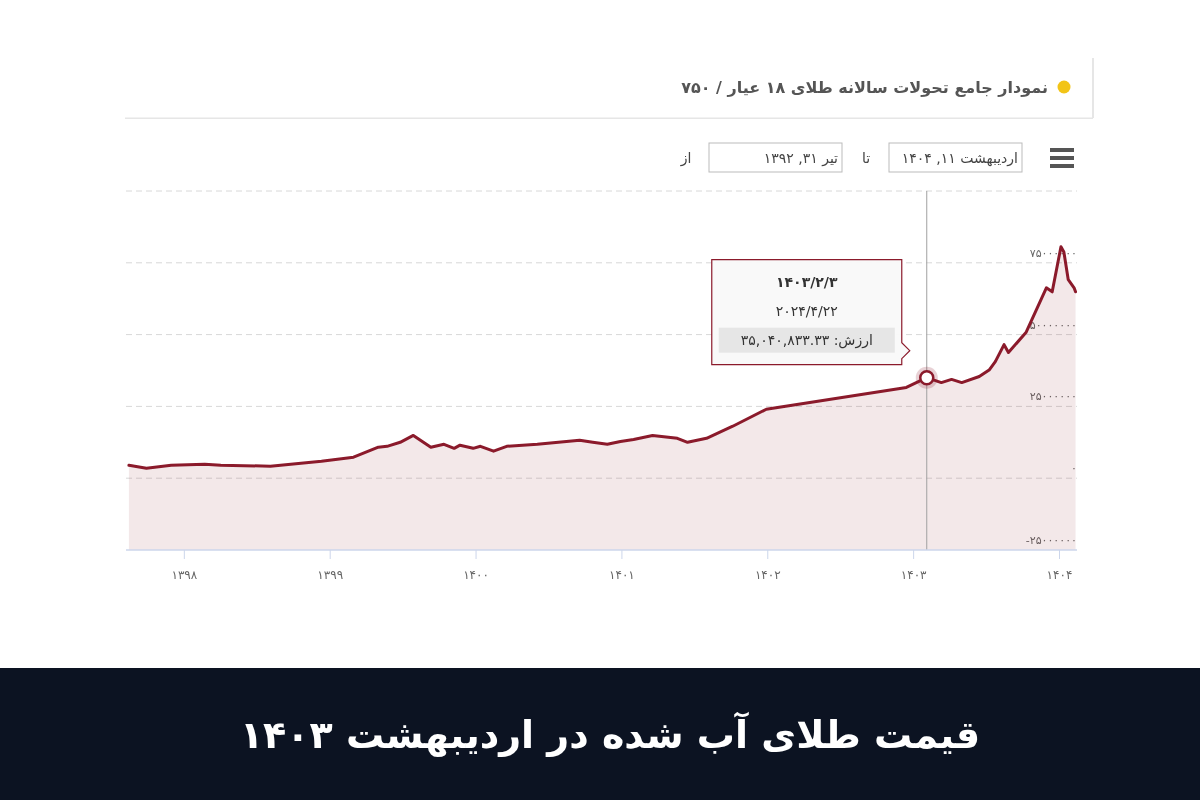 The width and height of the screenshot is (1200, 800). What do you see at coordinates (1053, 397) in the screenshot?
I see `y-tick-label: ۲۵۰۰۰۰۰۰` at bounding box center [1053, 397].